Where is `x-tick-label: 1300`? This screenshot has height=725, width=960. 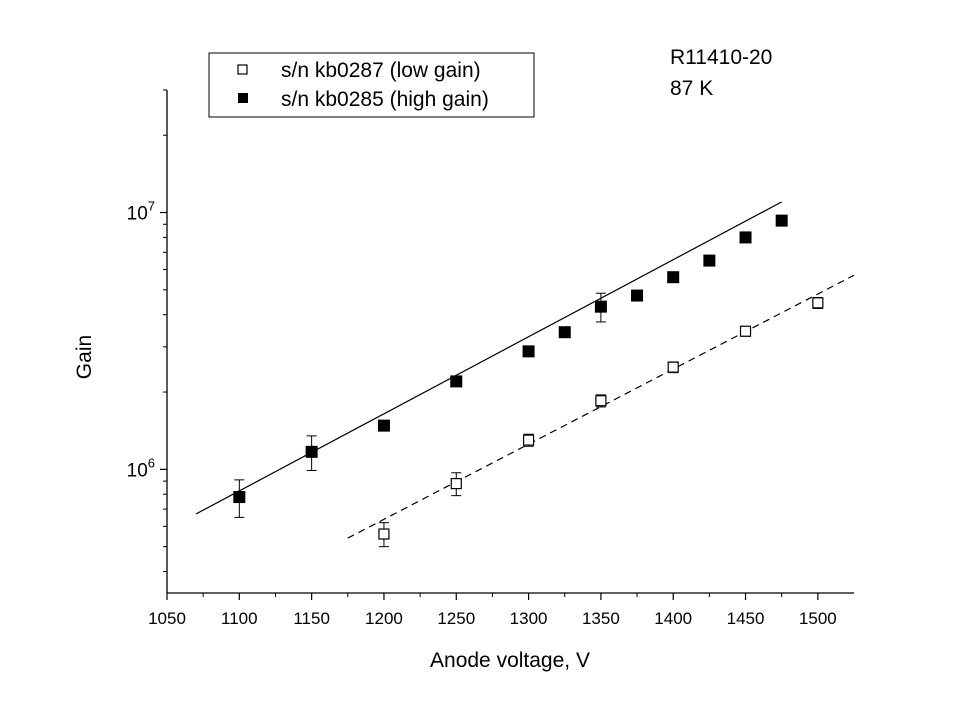 x-tick-label: 1300 is located at coordinates (529, 618).